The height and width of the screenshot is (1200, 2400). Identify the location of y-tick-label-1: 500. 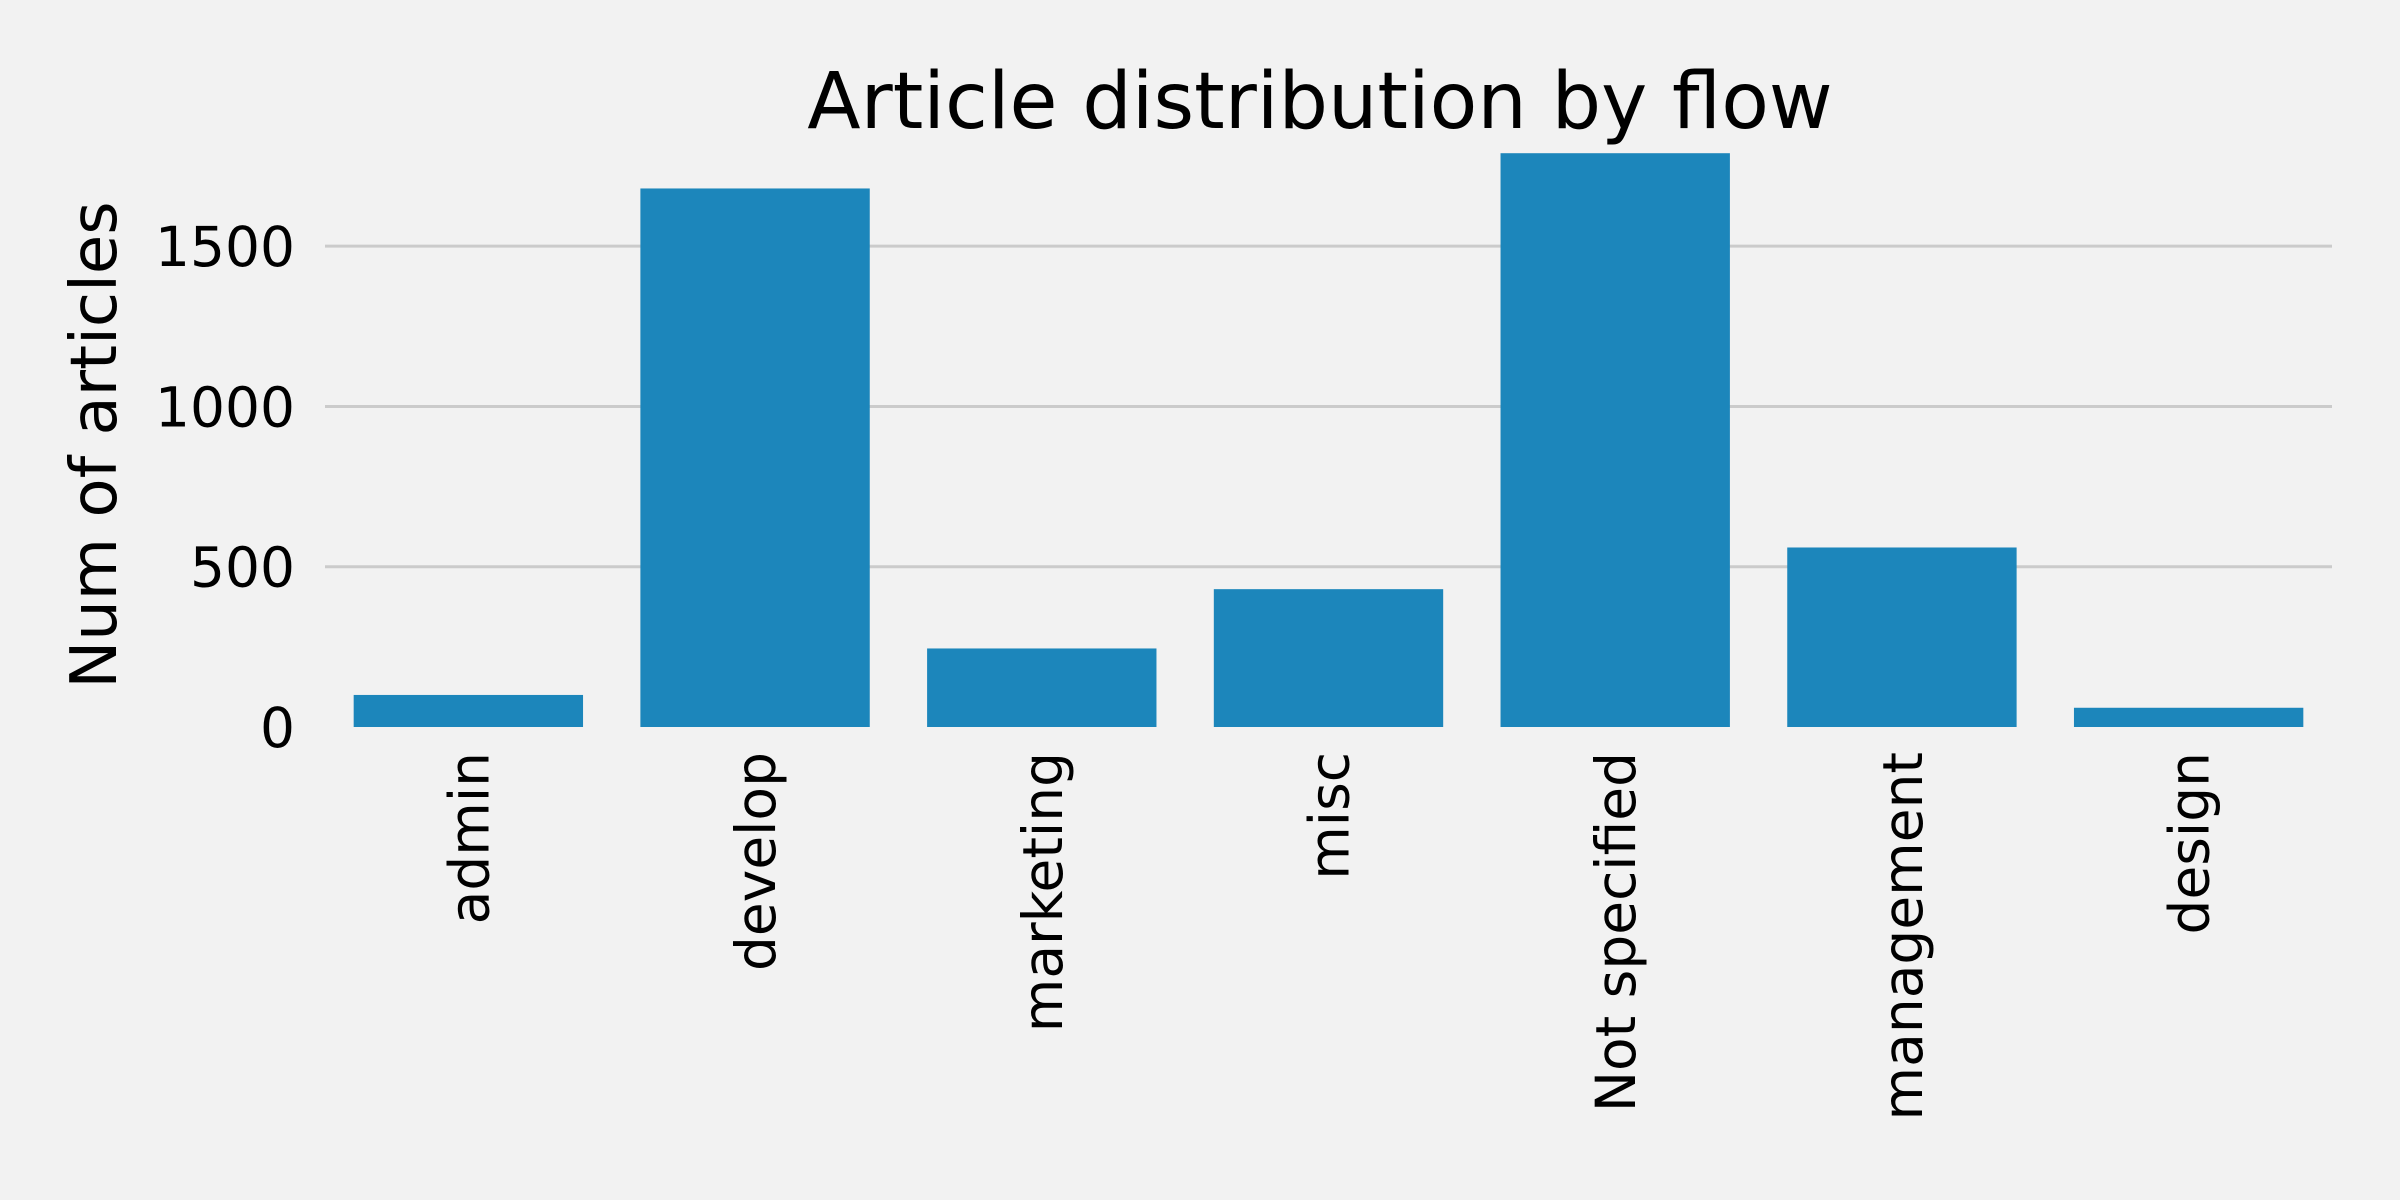
(242, 568).